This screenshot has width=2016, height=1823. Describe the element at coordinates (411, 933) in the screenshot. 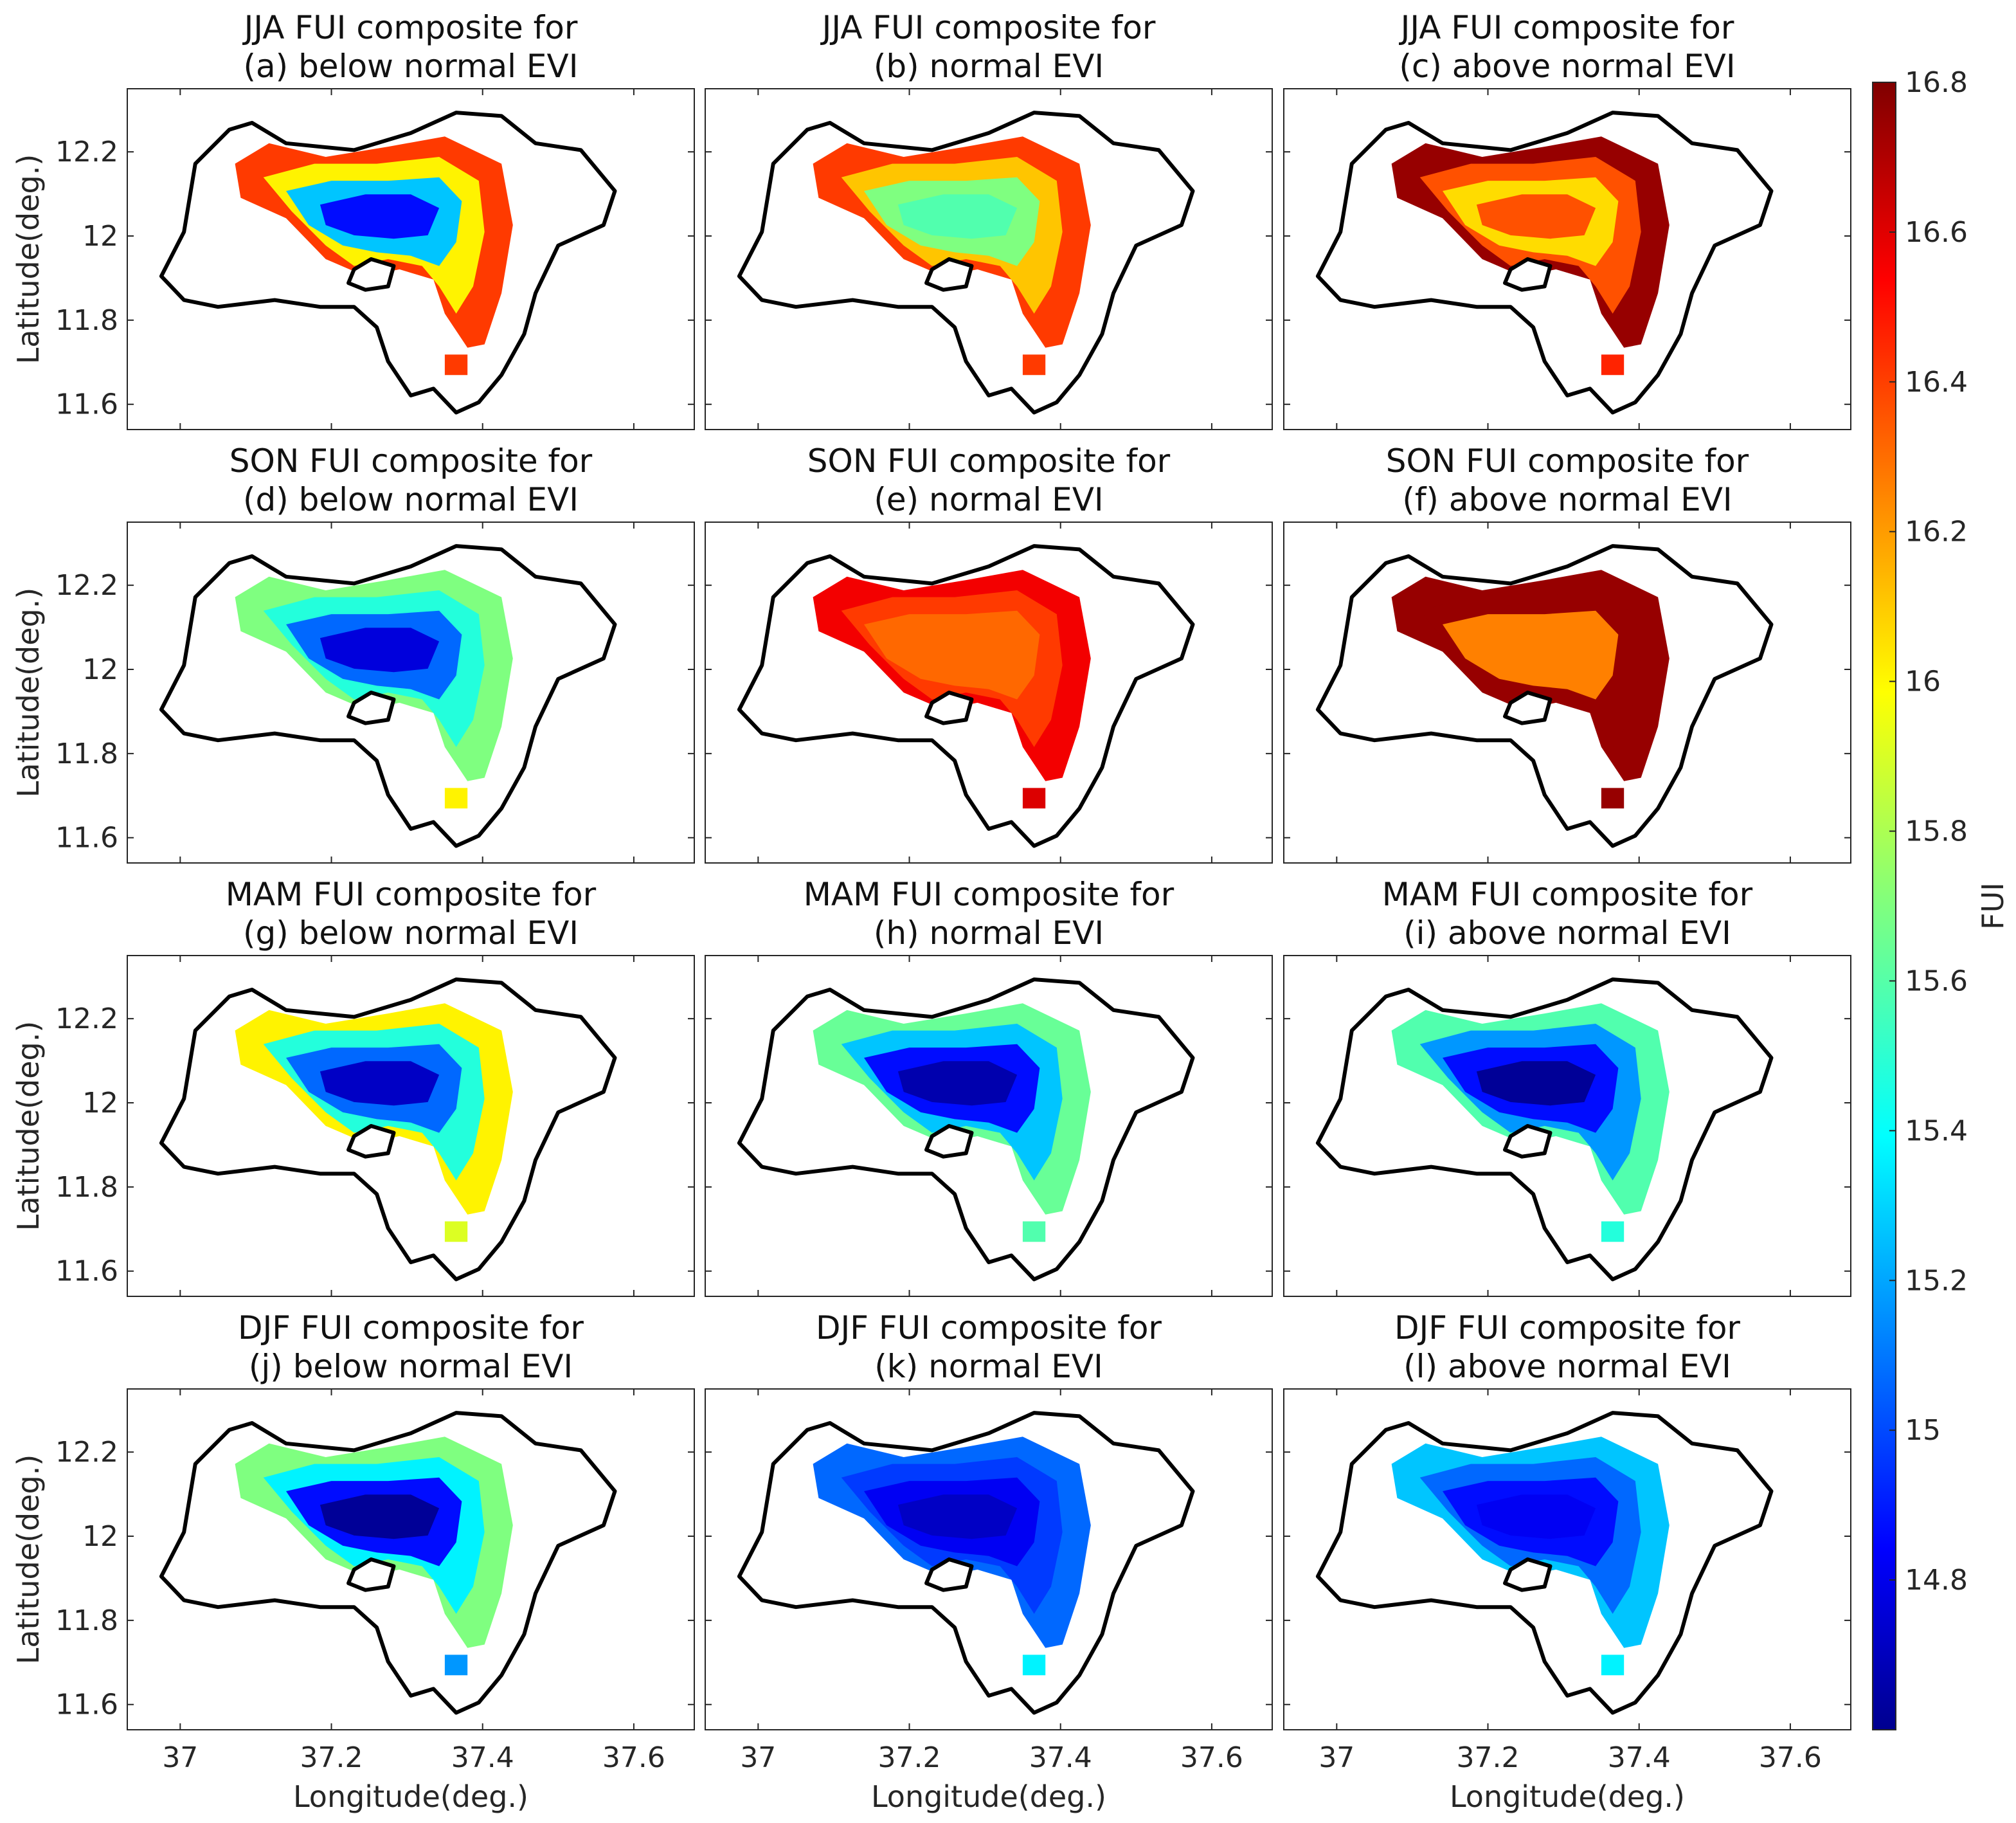

I see `panel-title-line2: (g) below normal EVI` at that location.